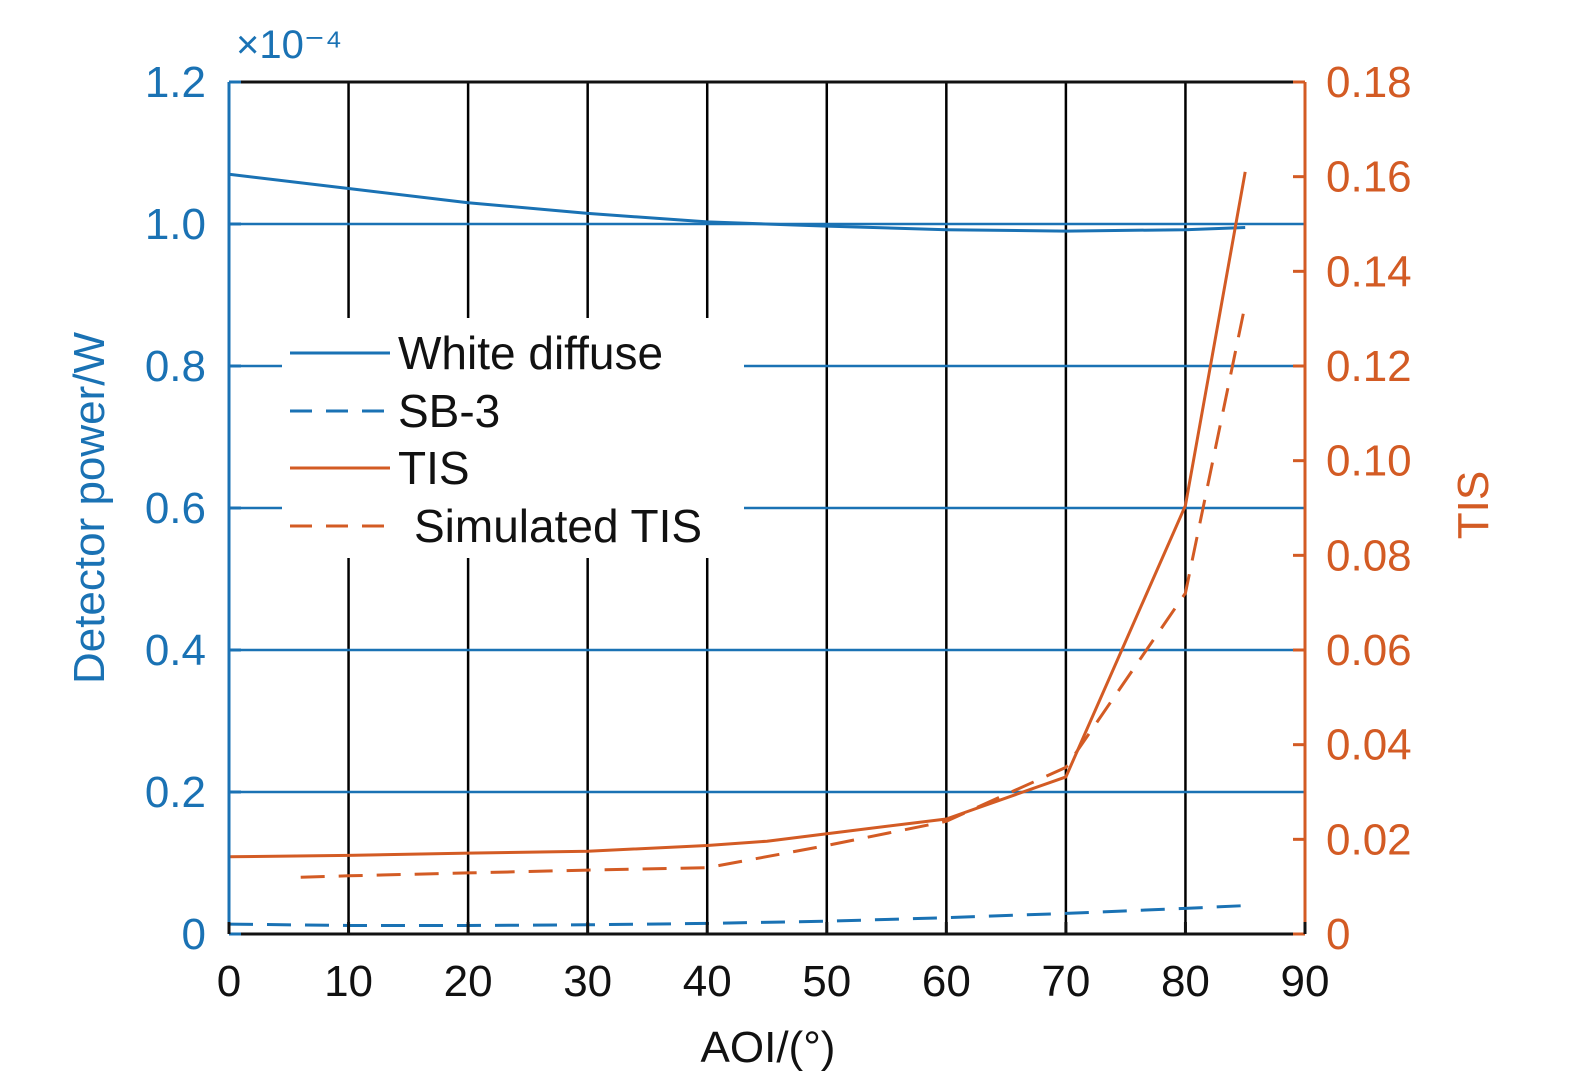  Describe the element at coordinates (1369, 839) in the screenshot. I see `right-tick-label: 0.02` at that location.